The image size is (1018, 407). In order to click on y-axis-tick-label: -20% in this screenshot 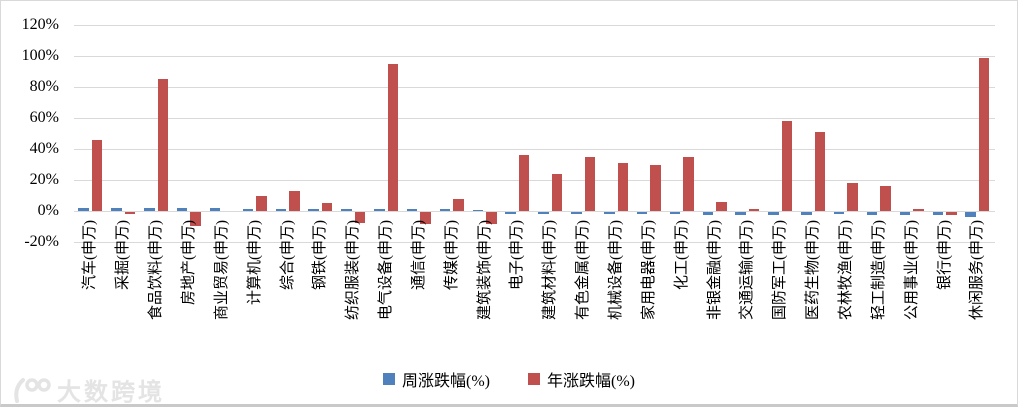, I will do `click(41, 241)`.